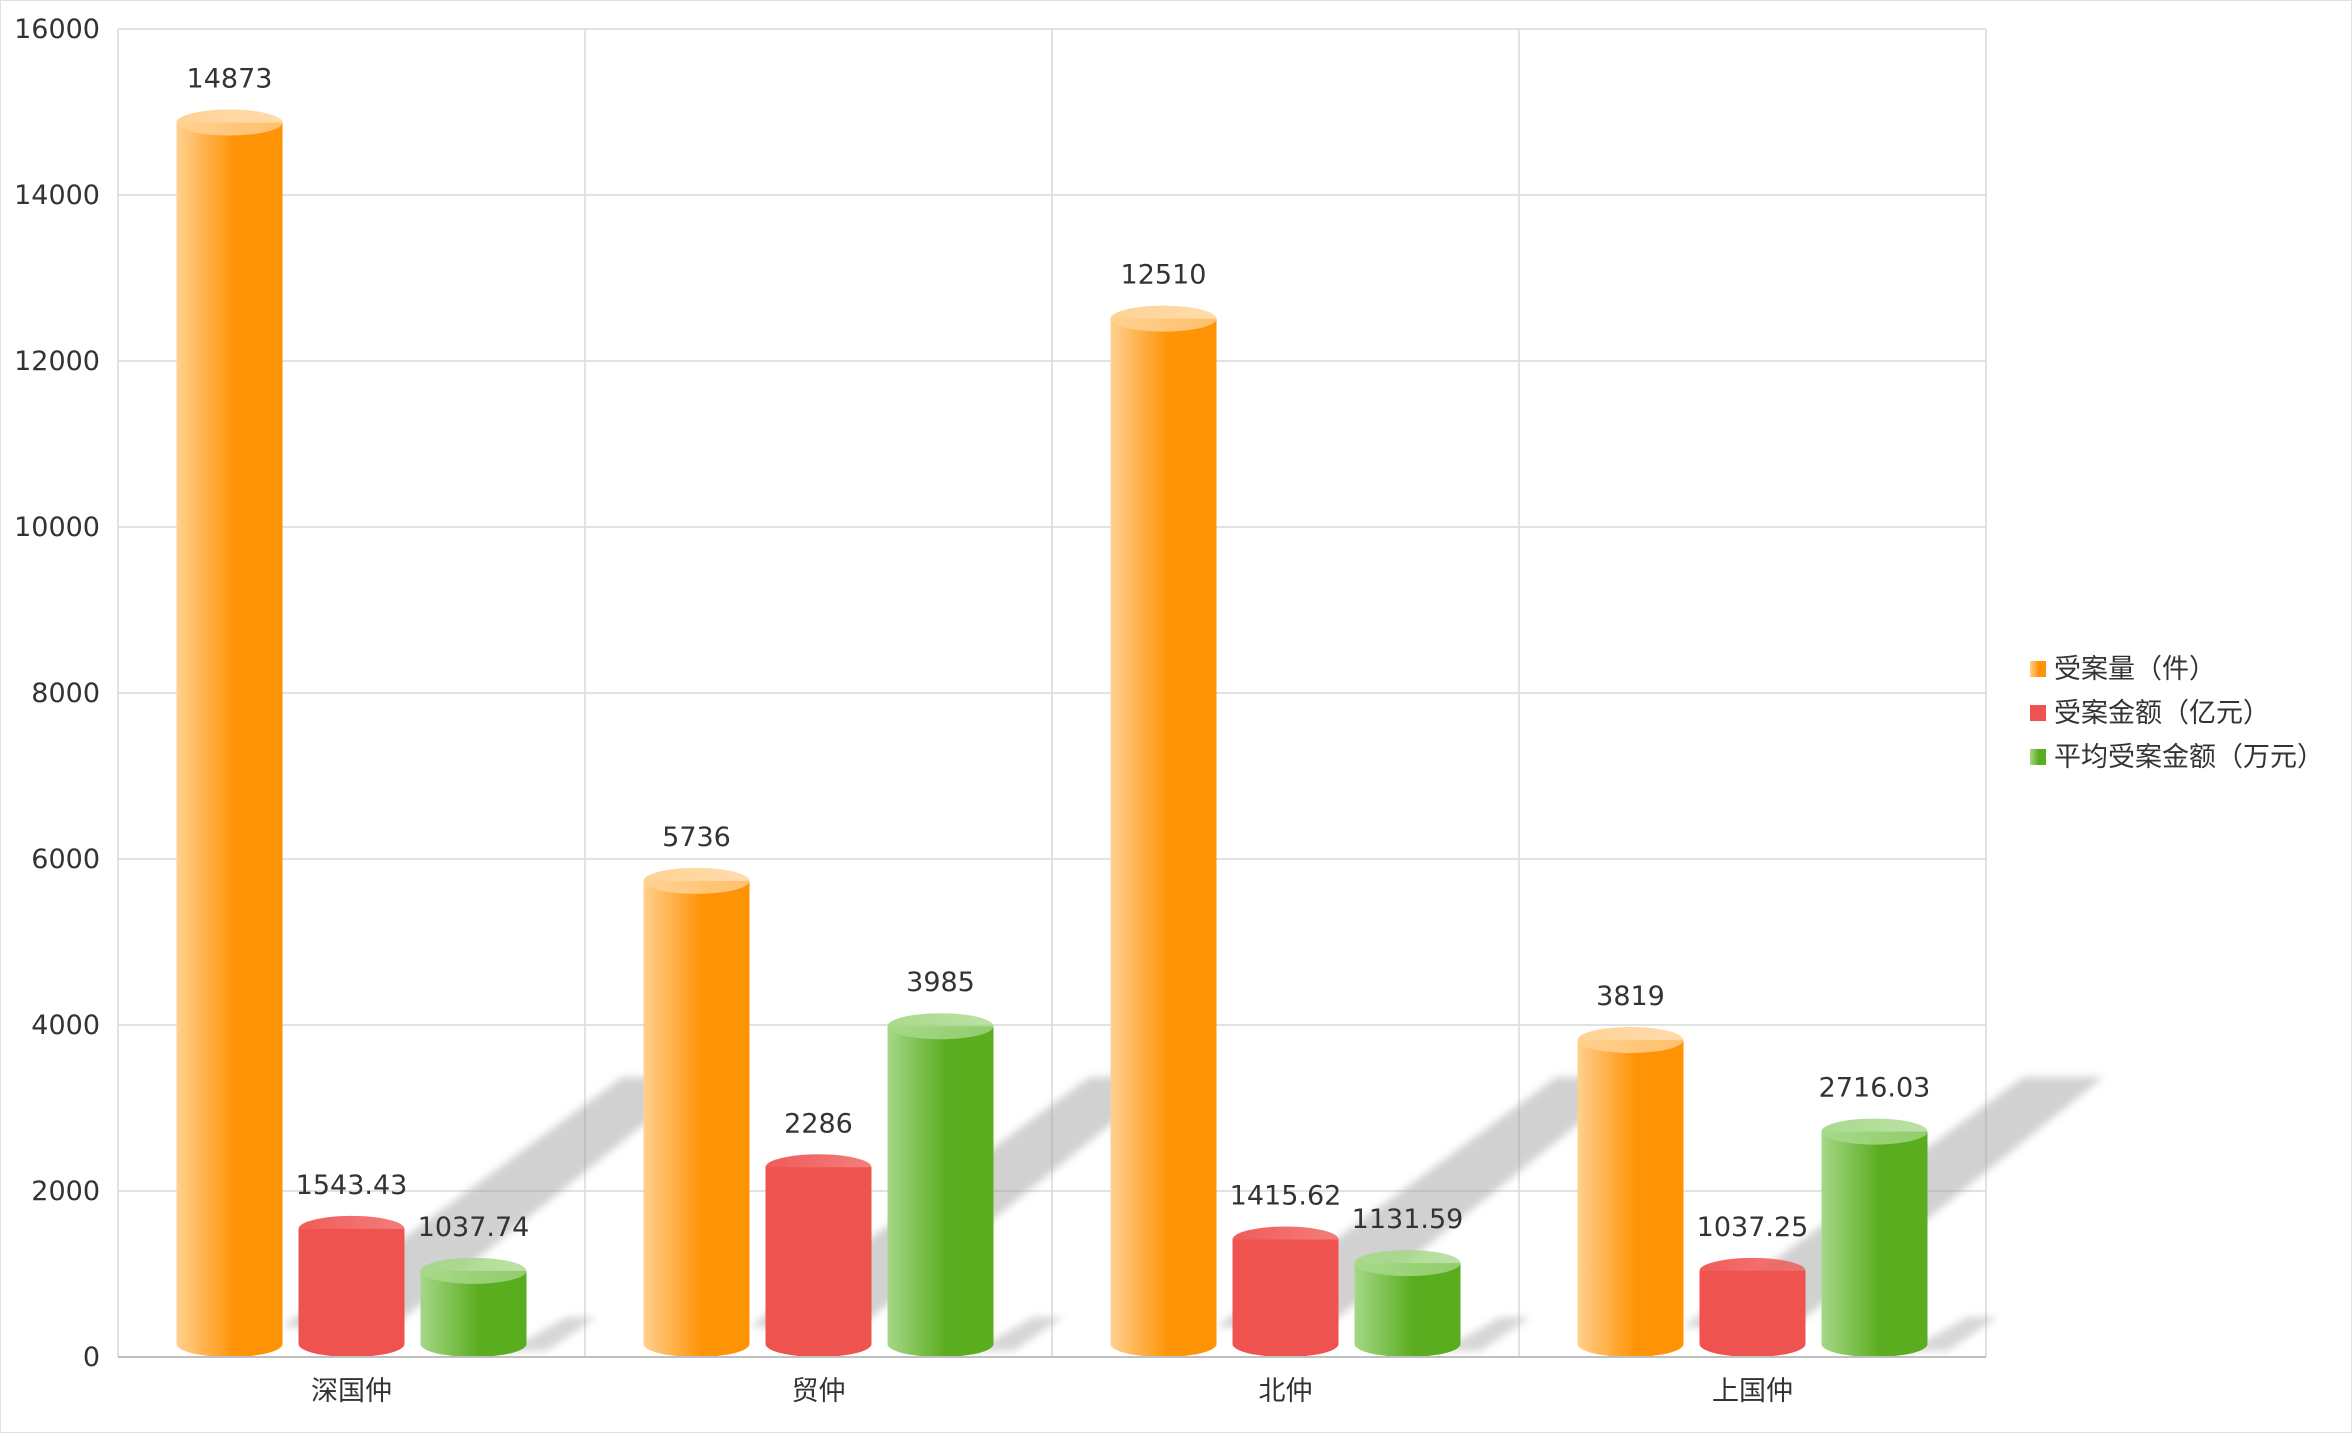  I want to click on data-label: 2286, so click(818, 1123).